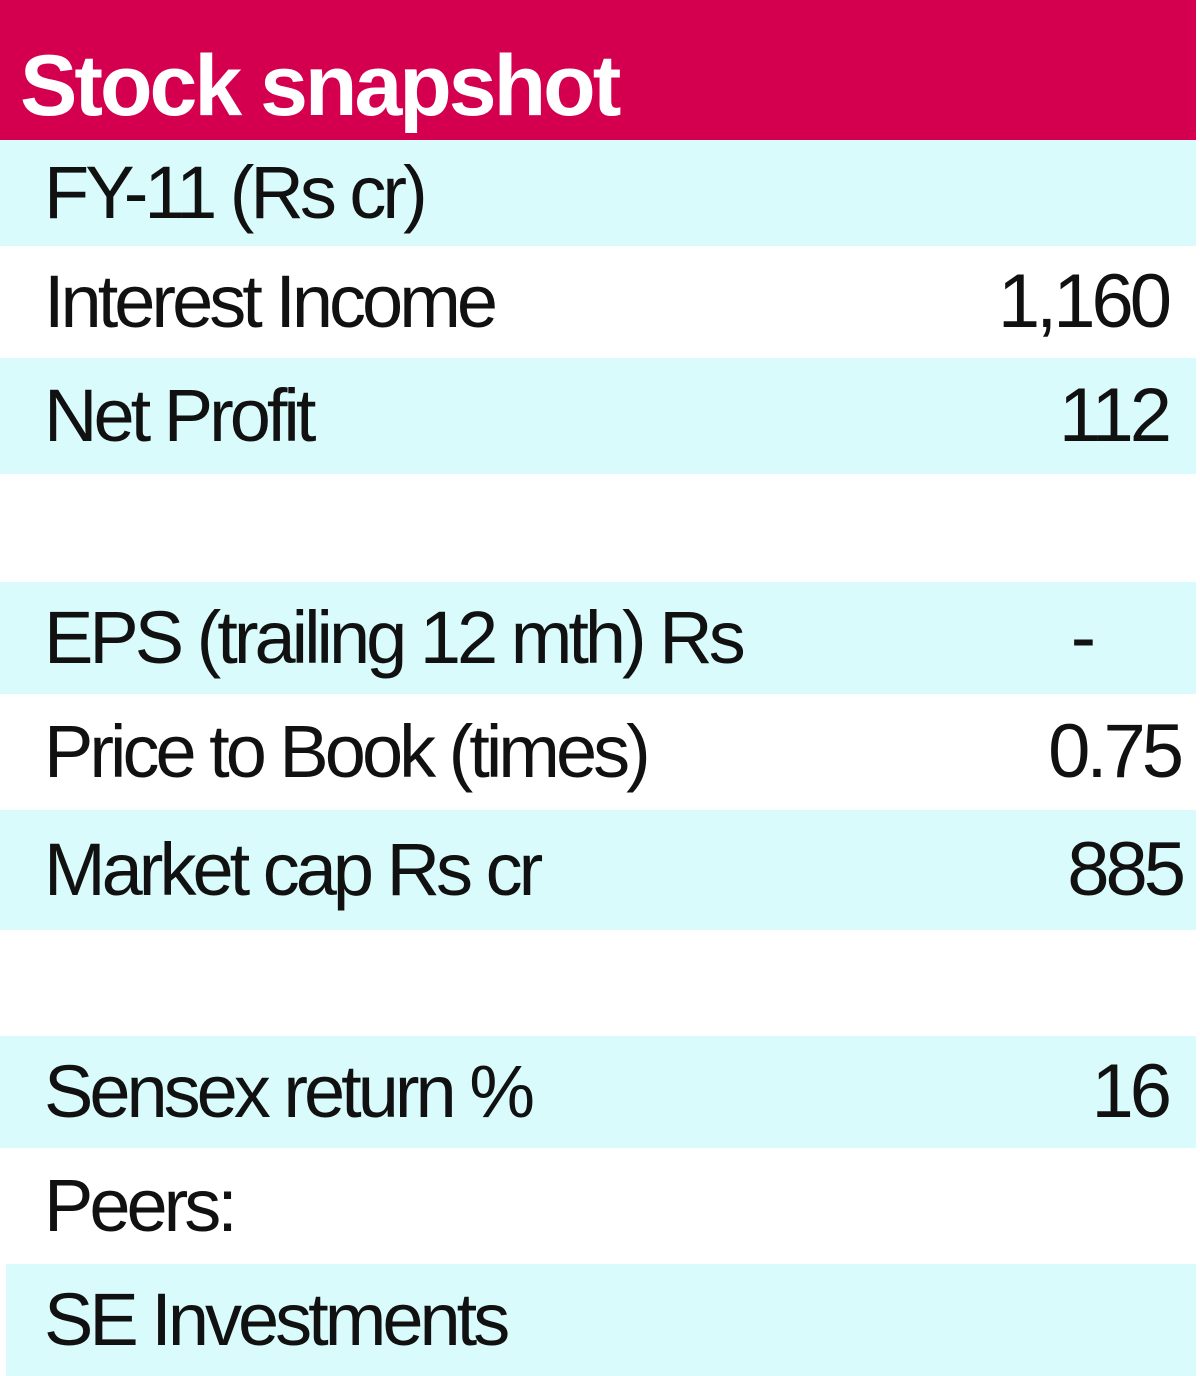  I want to click on fy-heading-row: FY-11 (Rs cr), so click(598, 193).